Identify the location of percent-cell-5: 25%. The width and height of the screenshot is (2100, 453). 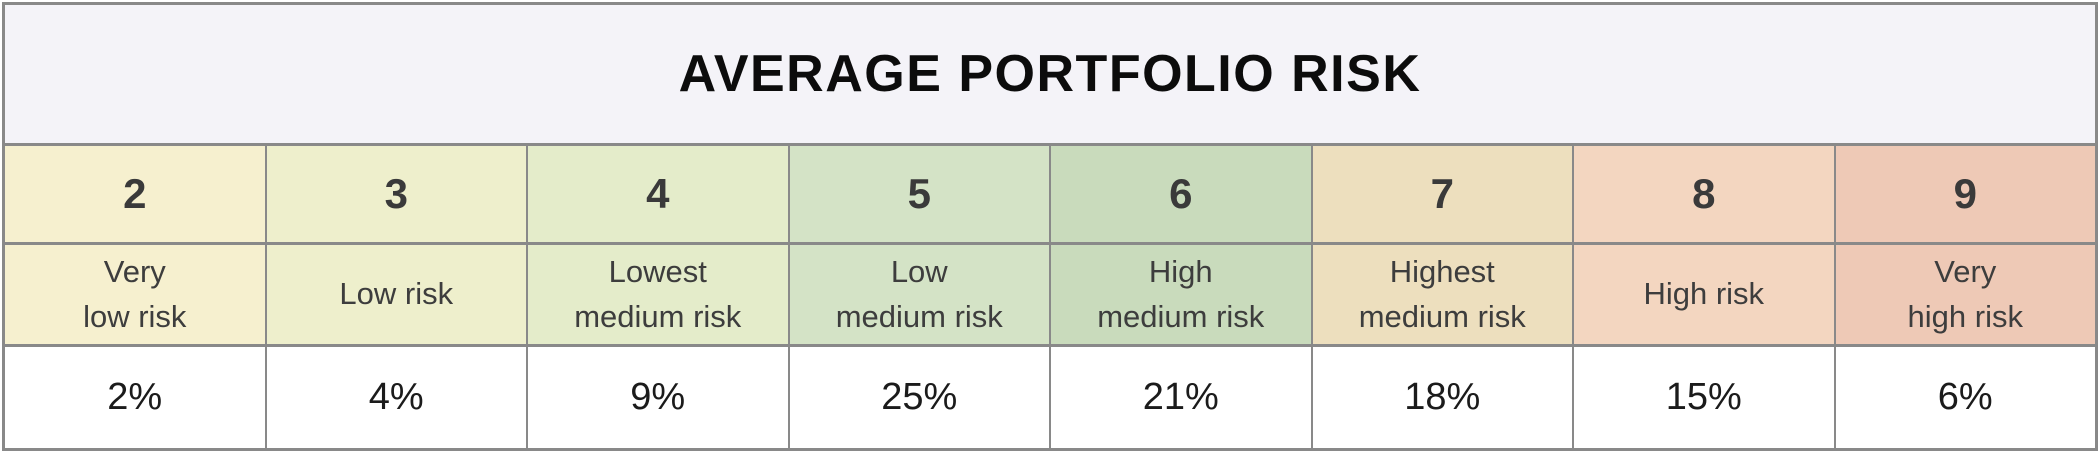
(919, 397).